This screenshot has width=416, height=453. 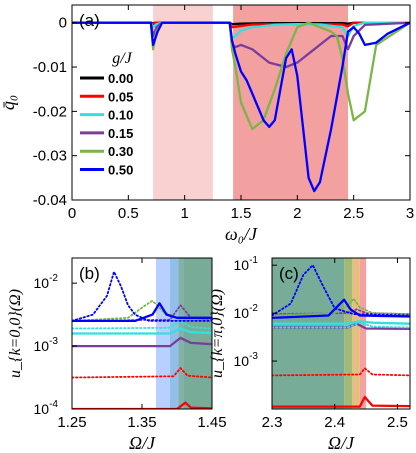 What do you see at coordinates (50, 67) in the screenshot?
I see `y-tick-label: -0.01` at bounding box center [50, 67].